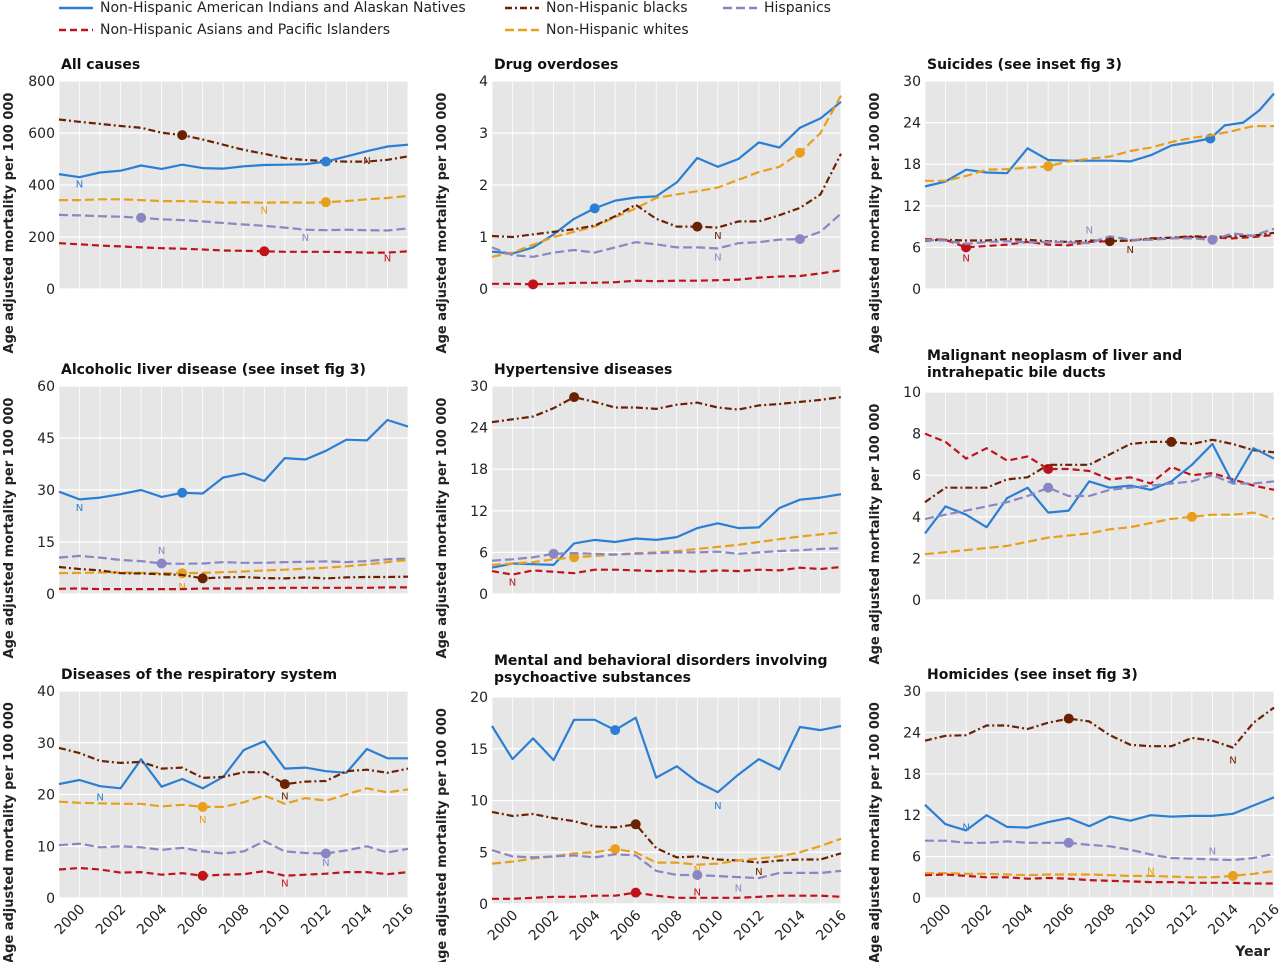 The image size is (1280, 962). Describe the element at coordinates (533, 284) in the screenshot. I see `series-marker-api` at that location.